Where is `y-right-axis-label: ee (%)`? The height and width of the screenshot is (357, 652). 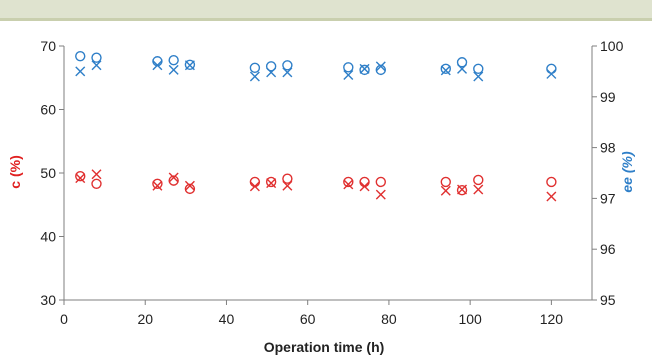
y-right-axis-label: ee (%) is located at coordinates (627, 172).